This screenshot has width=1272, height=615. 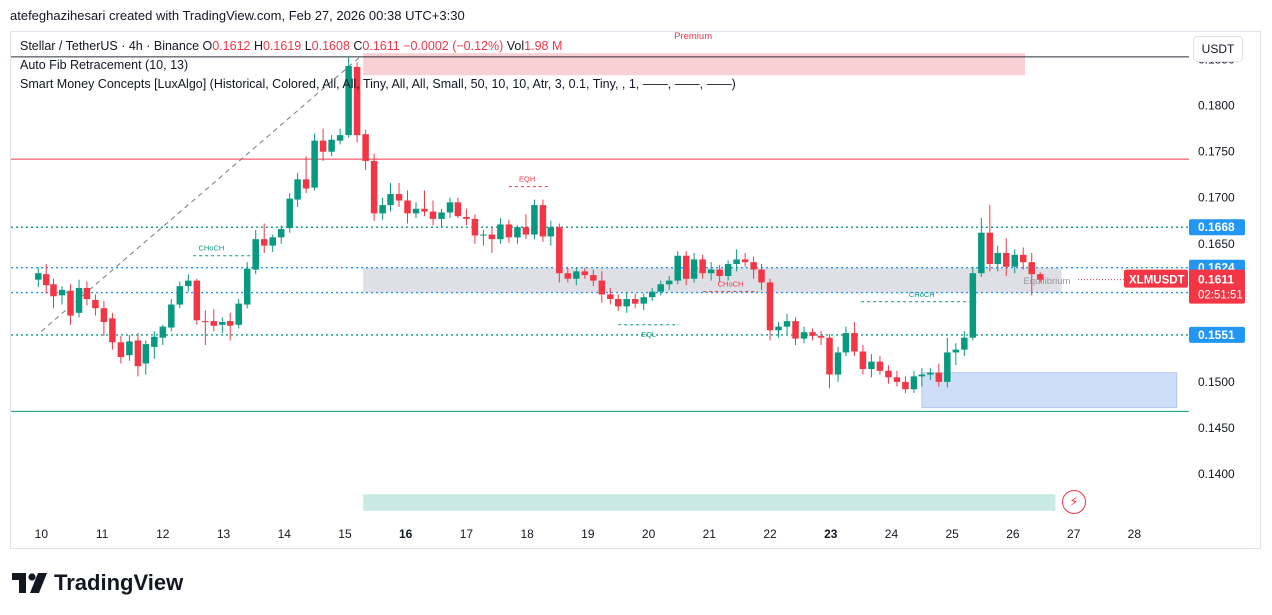 I want to click on last-price-tag-bg, so click(x=1217, y=286).